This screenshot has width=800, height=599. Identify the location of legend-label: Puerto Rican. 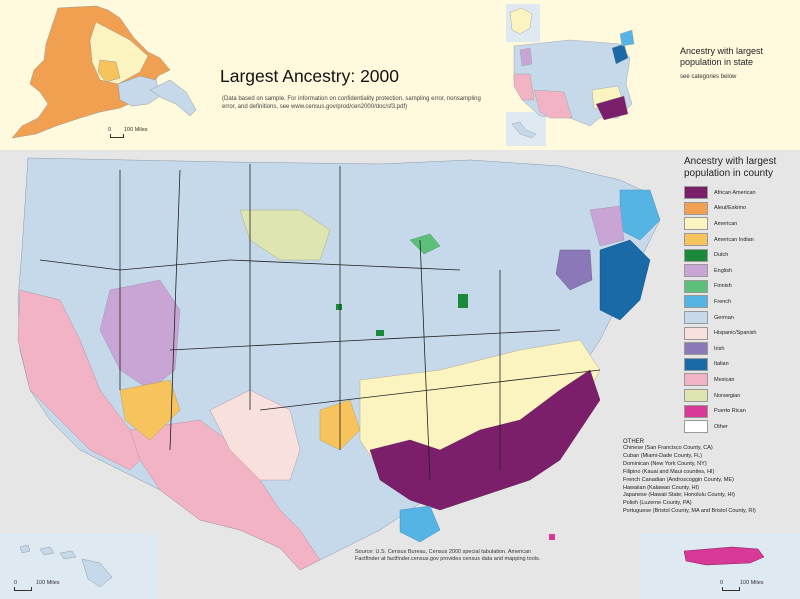
(730, 411).